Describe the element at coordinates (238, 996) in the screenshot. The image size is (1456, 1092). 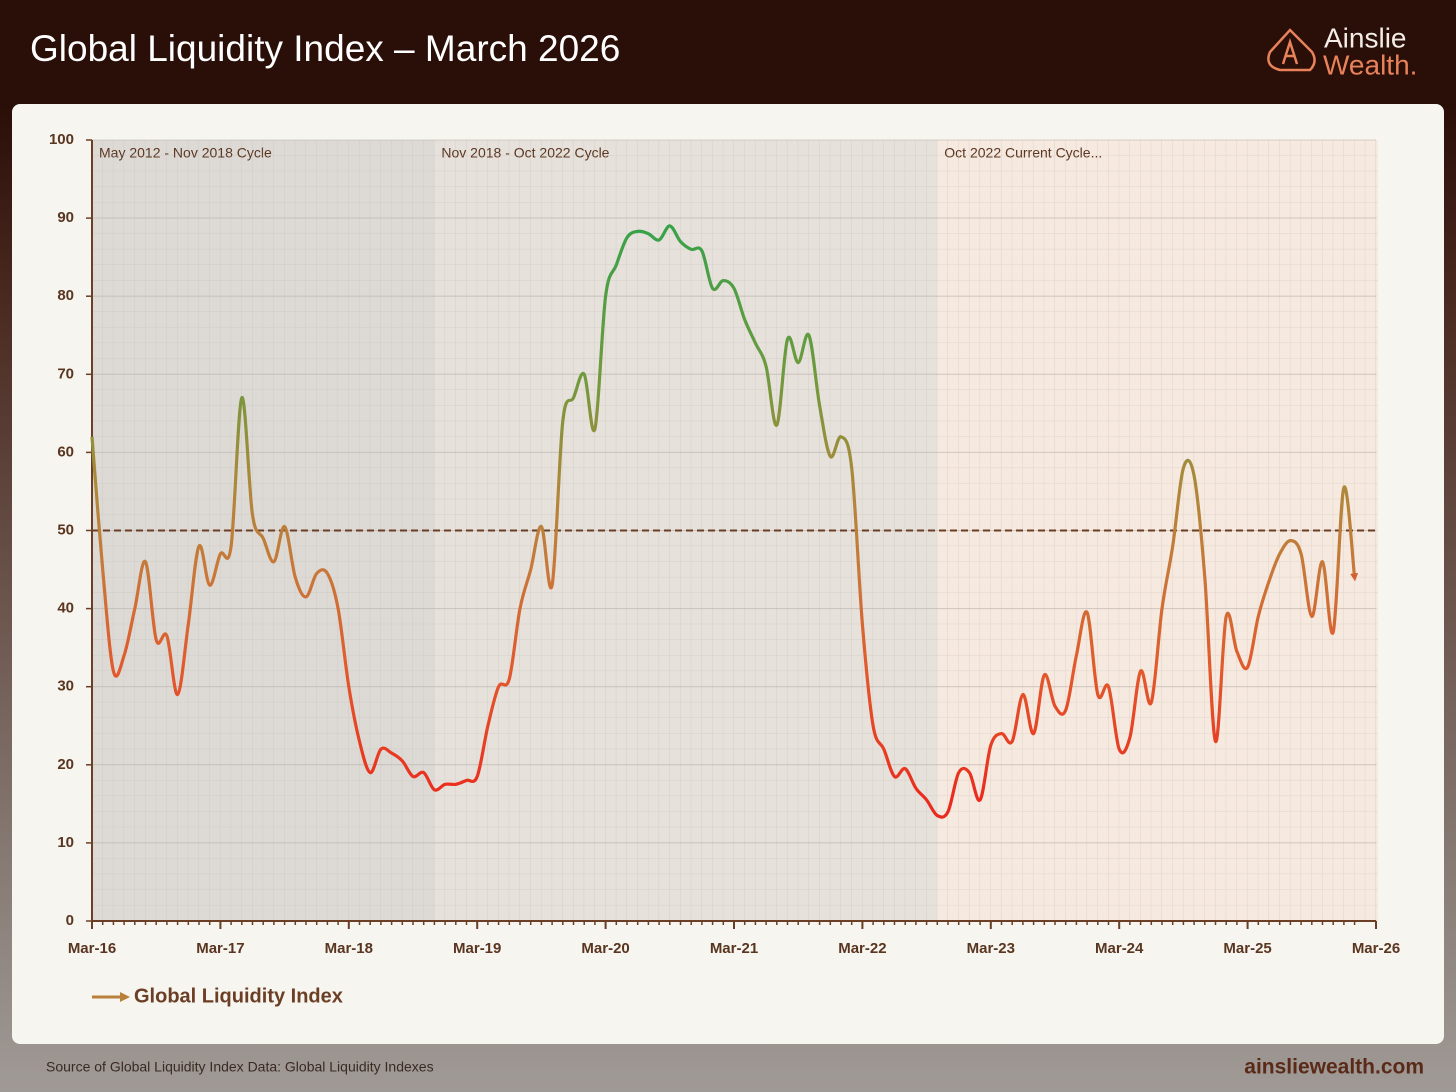
I see `legend-label: Global Liquidity Index` at that location.